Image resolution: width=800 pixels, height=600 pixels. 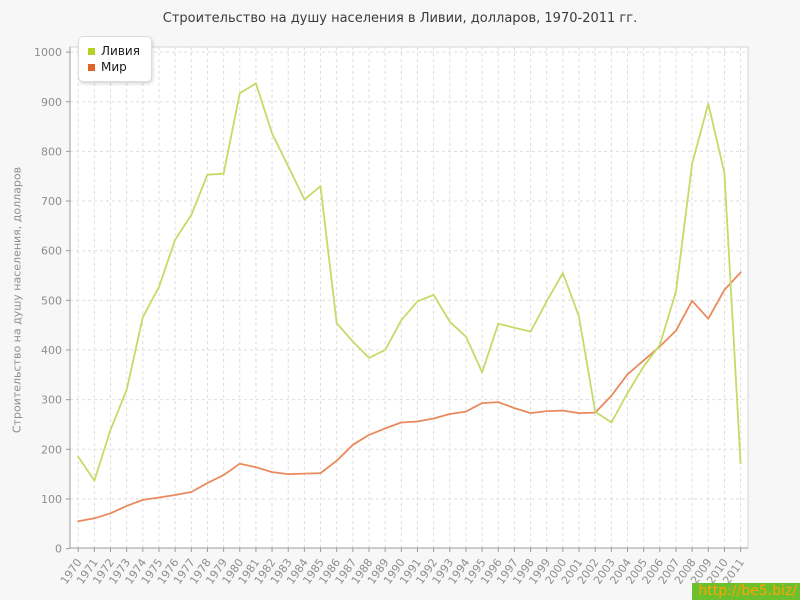 What do you see at coordinates (51, 151) in the screenshot?
I see `y-tick-label: 800` at bounding box center [51, 151].